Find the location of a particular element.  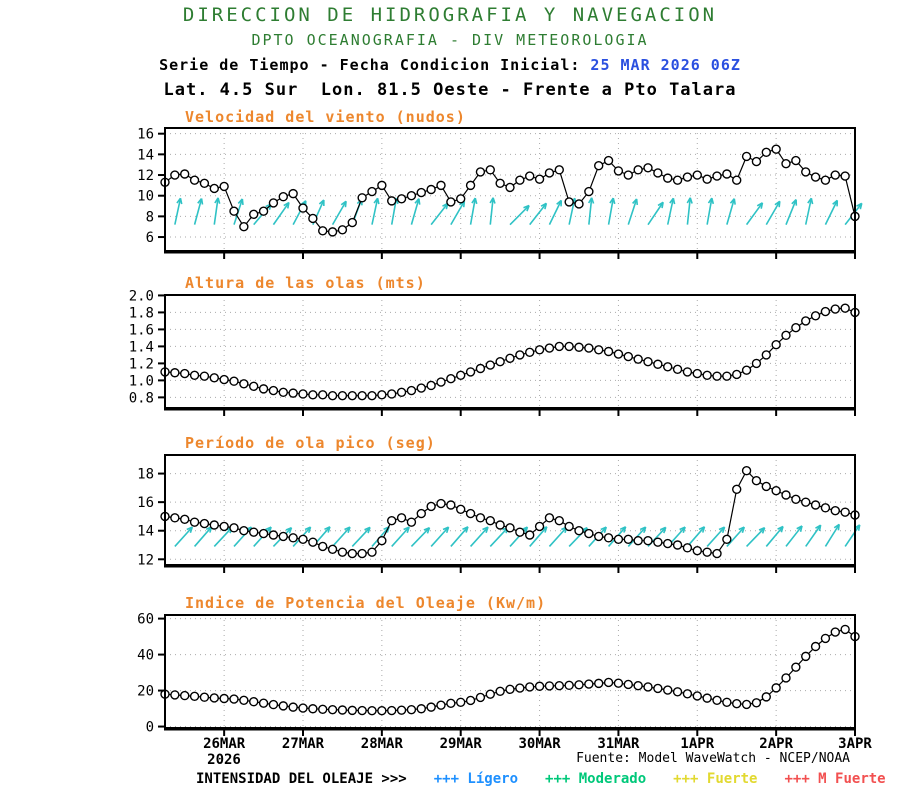

initial-condition-date: 25 MAR 2026 06Z is located at coordinates (665, 65).